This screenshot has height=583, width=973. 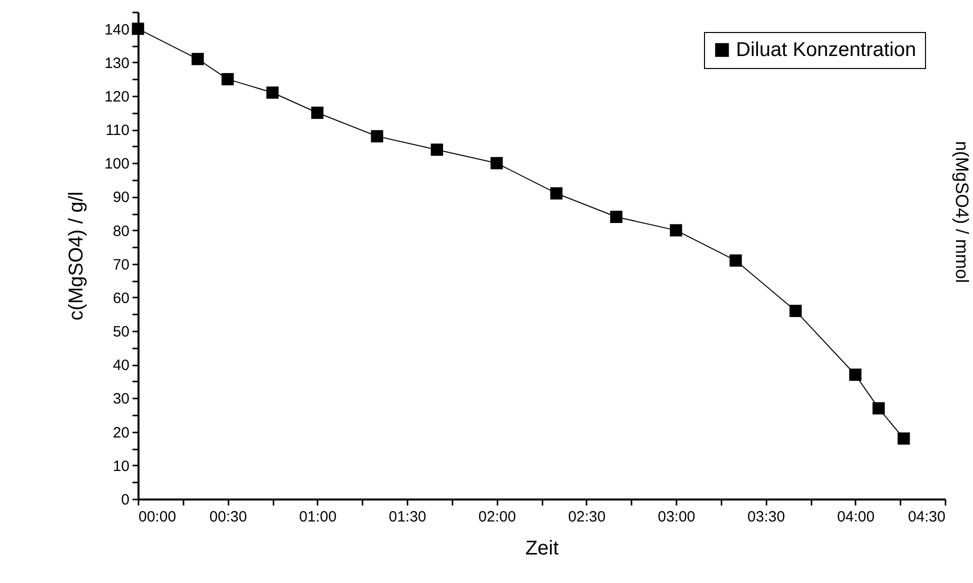 What do you see at coordinates (76, 256) in the screenshot?
I see `y-axis-title: c(MgSO4) / g/l` at bounding box center [76, 256].